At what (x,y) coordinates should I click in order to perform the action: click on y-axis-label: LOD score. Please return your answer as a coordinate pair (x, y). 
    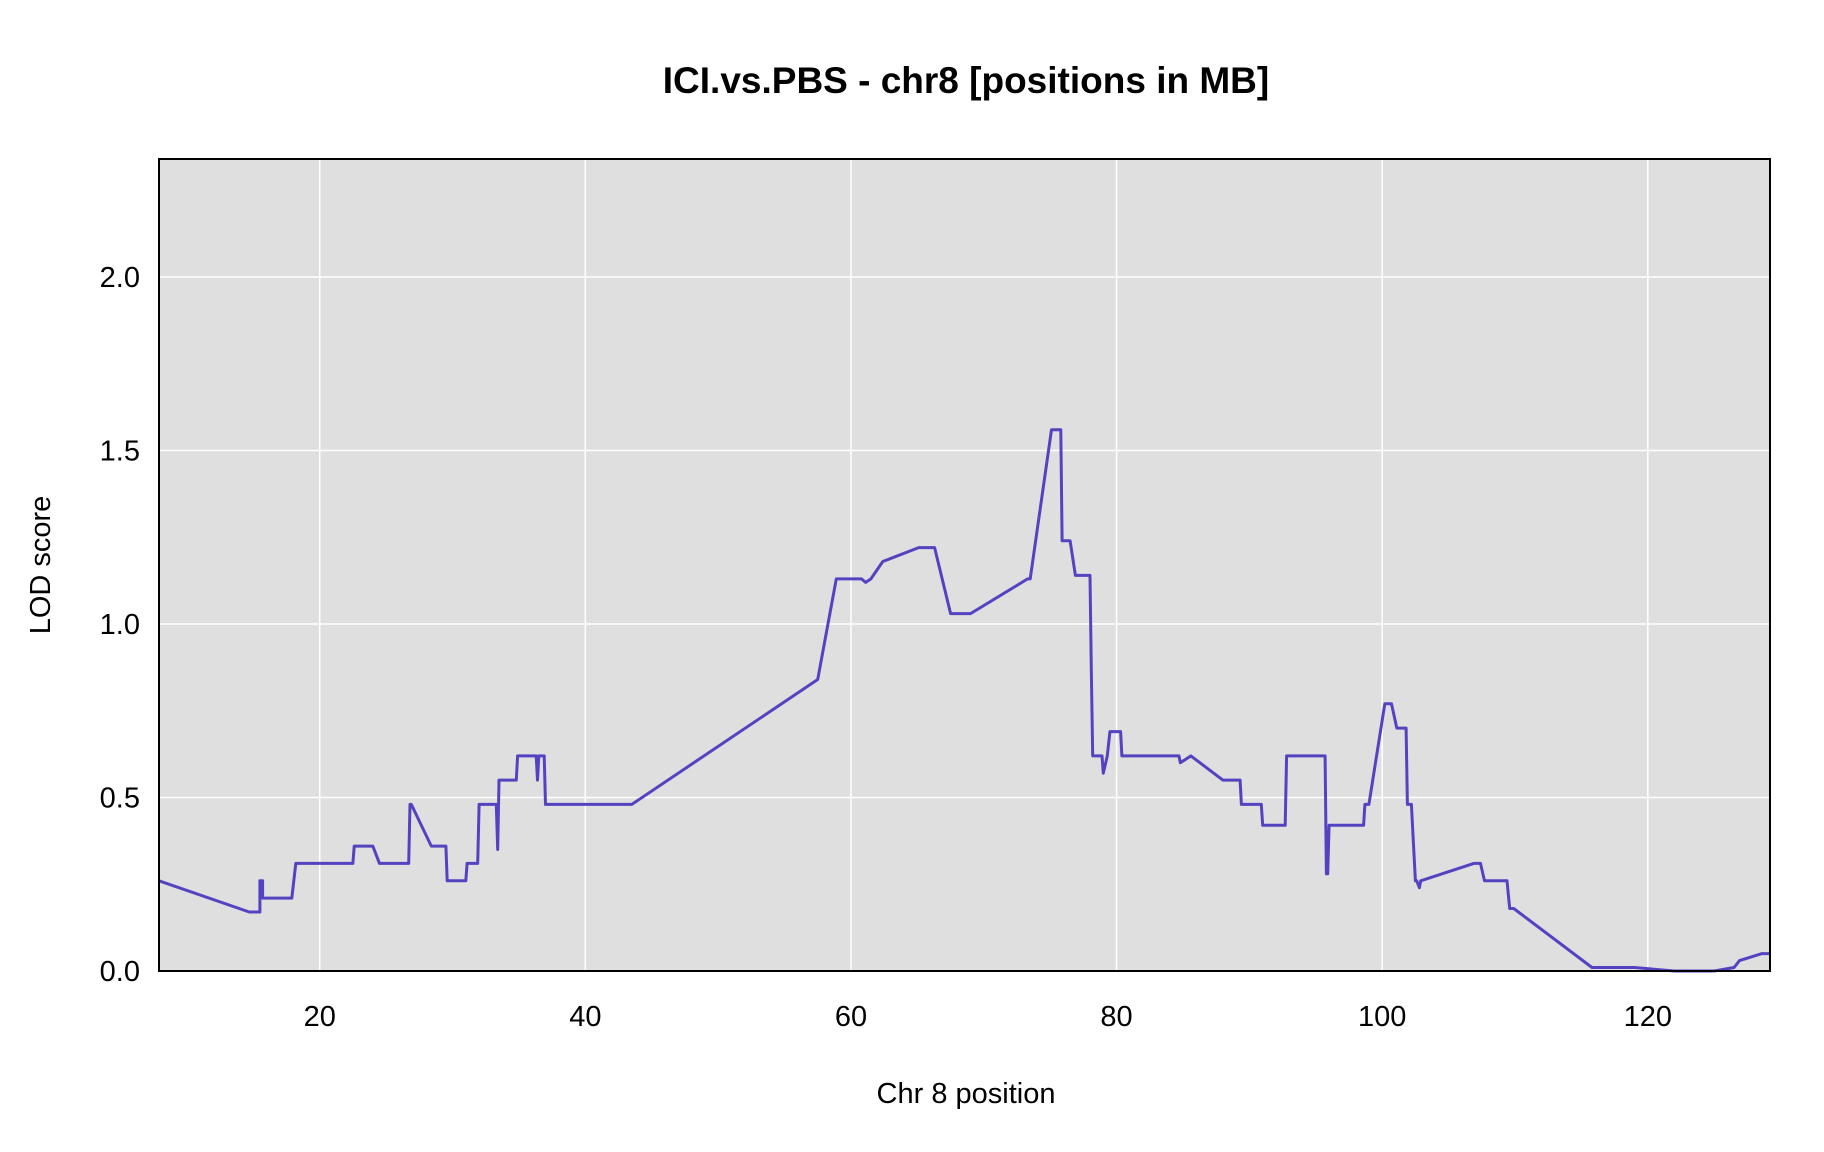
    Looking at the image, I should click on (41, 565).